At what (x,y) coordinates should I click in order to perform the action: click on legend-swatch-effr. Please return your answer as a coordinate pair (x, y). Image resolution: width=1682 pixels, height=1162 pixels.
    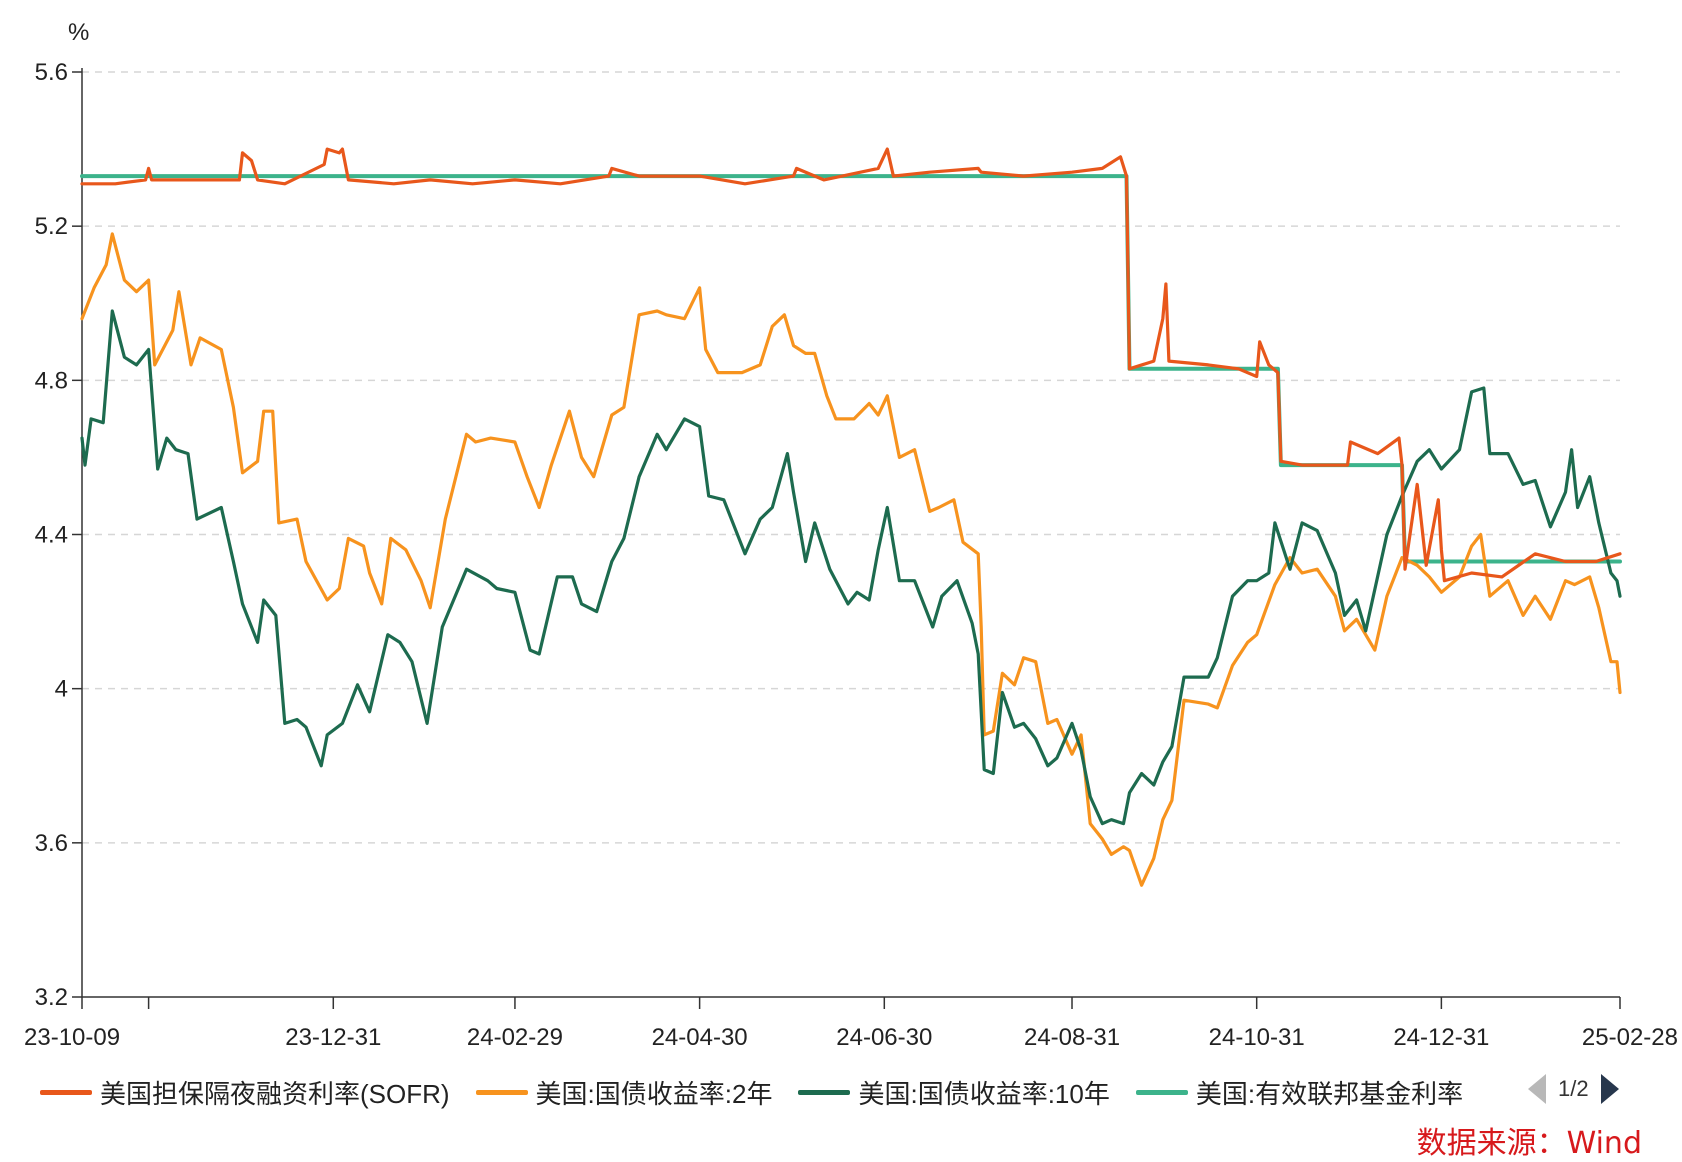
    Looking at the image, I should click on (1161, 1092).